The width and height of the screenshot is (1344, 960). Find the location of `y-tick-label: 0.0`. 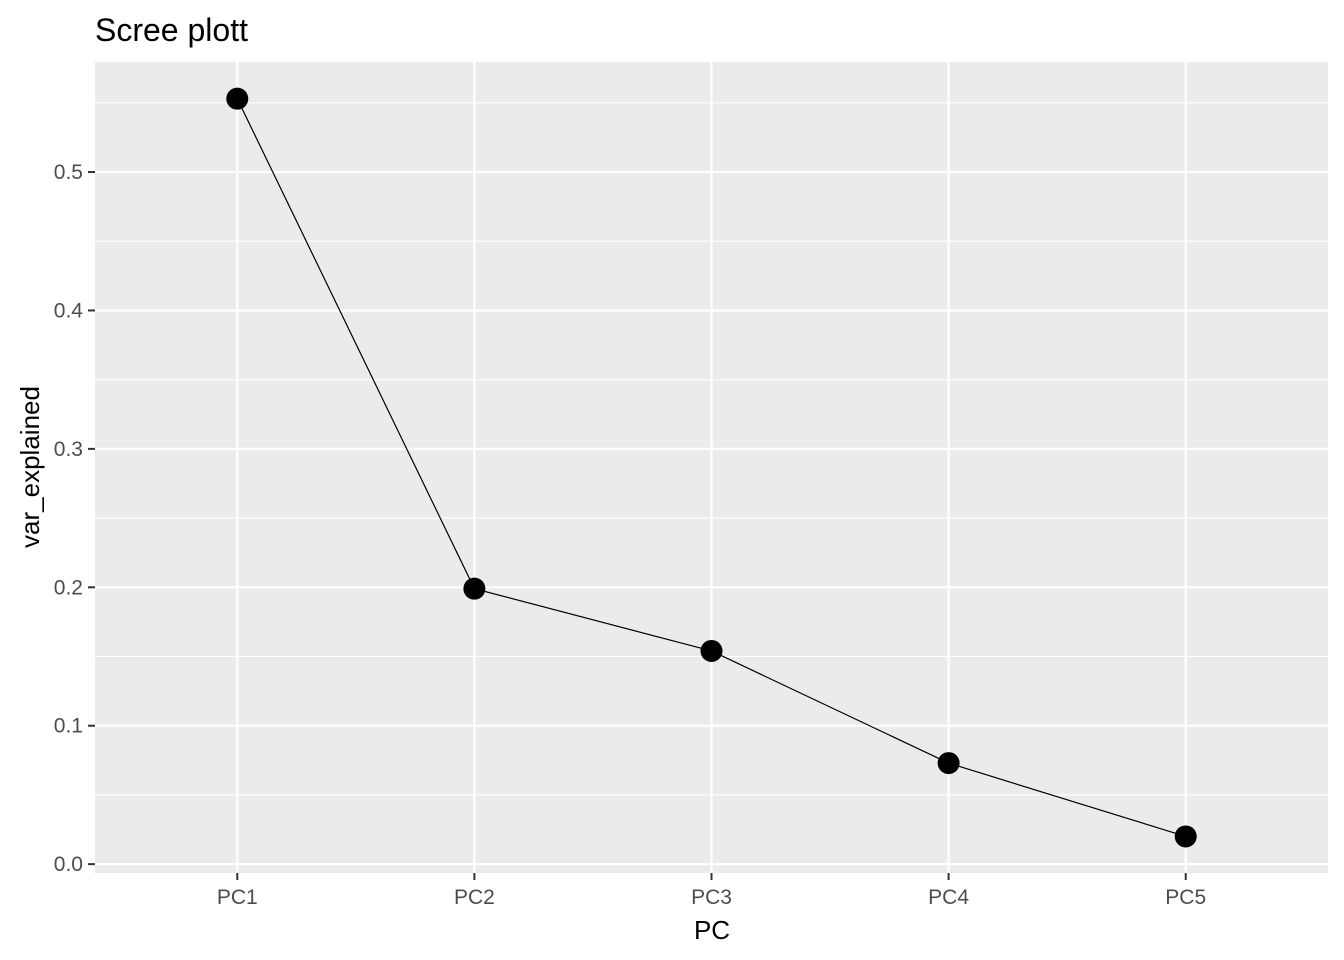

y-tick-label: 0.0 is located at coordinates (68, 864).